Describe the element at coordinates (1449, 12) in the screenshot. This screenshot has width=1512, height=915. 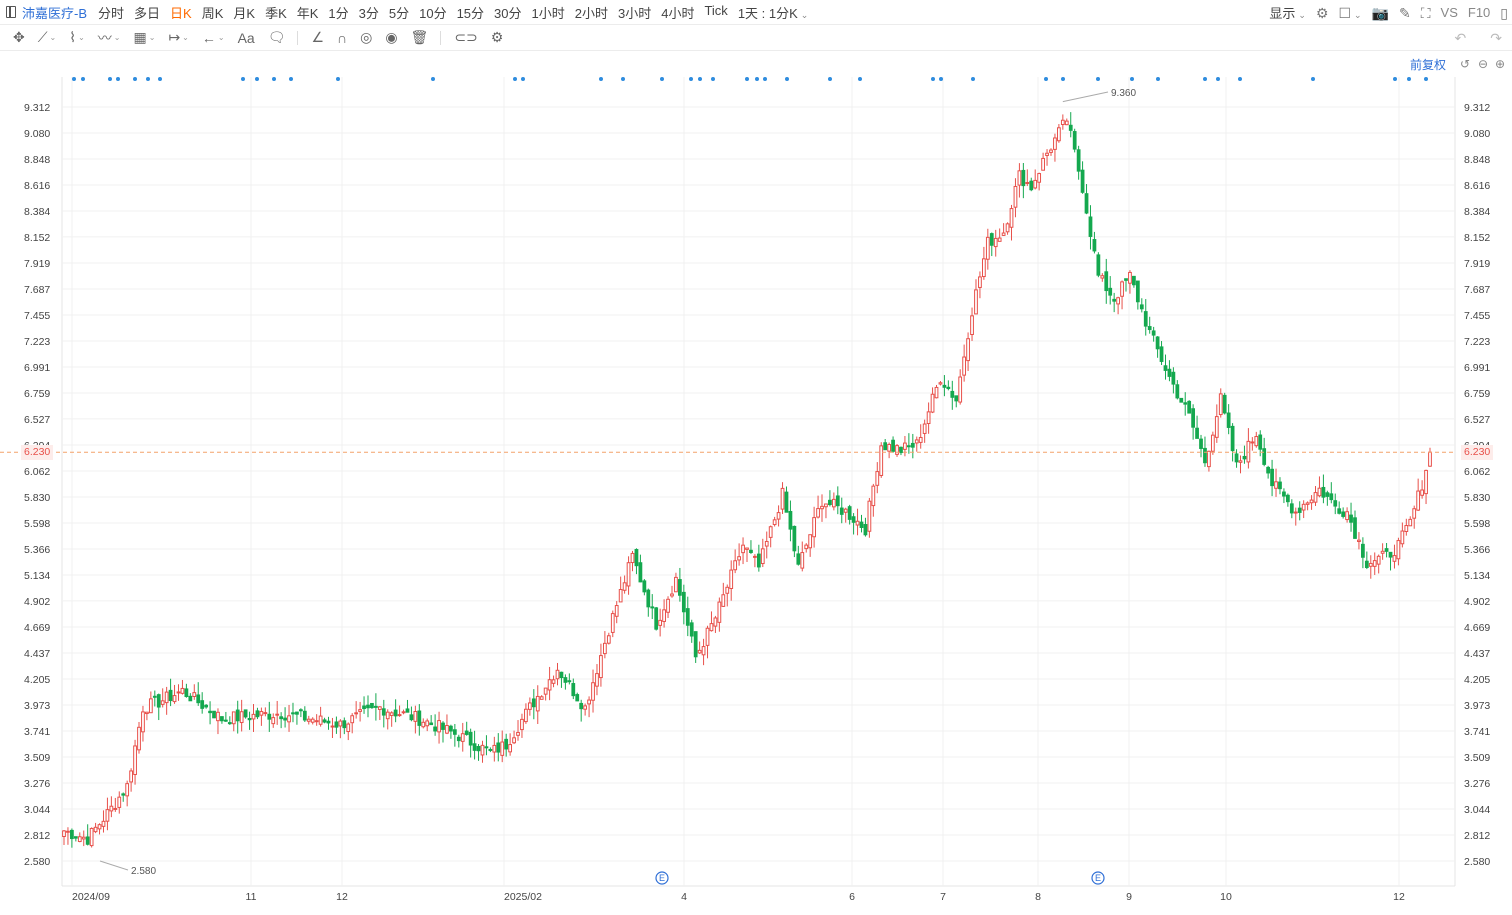
I see `vs-compare-button: VS` at that location.